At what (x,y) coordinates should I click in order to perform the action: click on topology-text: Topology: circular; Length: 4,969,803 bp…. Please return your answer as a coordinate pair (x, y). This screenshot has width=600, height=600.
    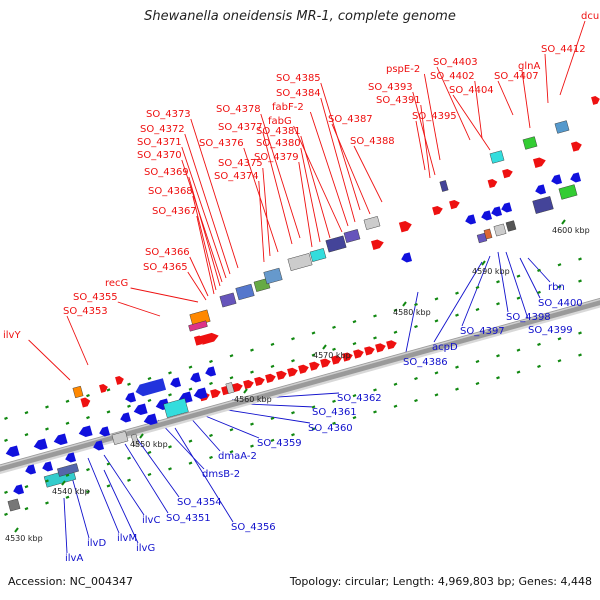
    Looking at the image, I should click on (440, 581).